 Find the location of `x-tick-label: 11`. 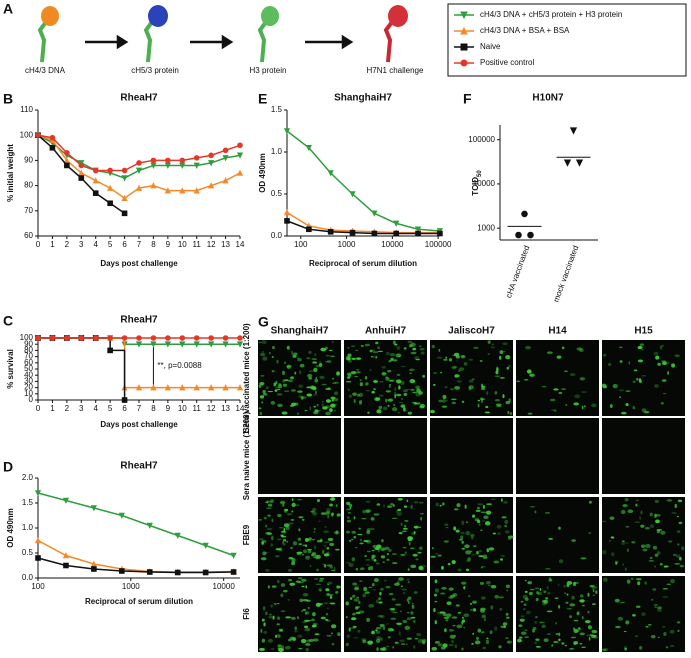

x-tick-label: 11 is located at coordinates (197, 244).